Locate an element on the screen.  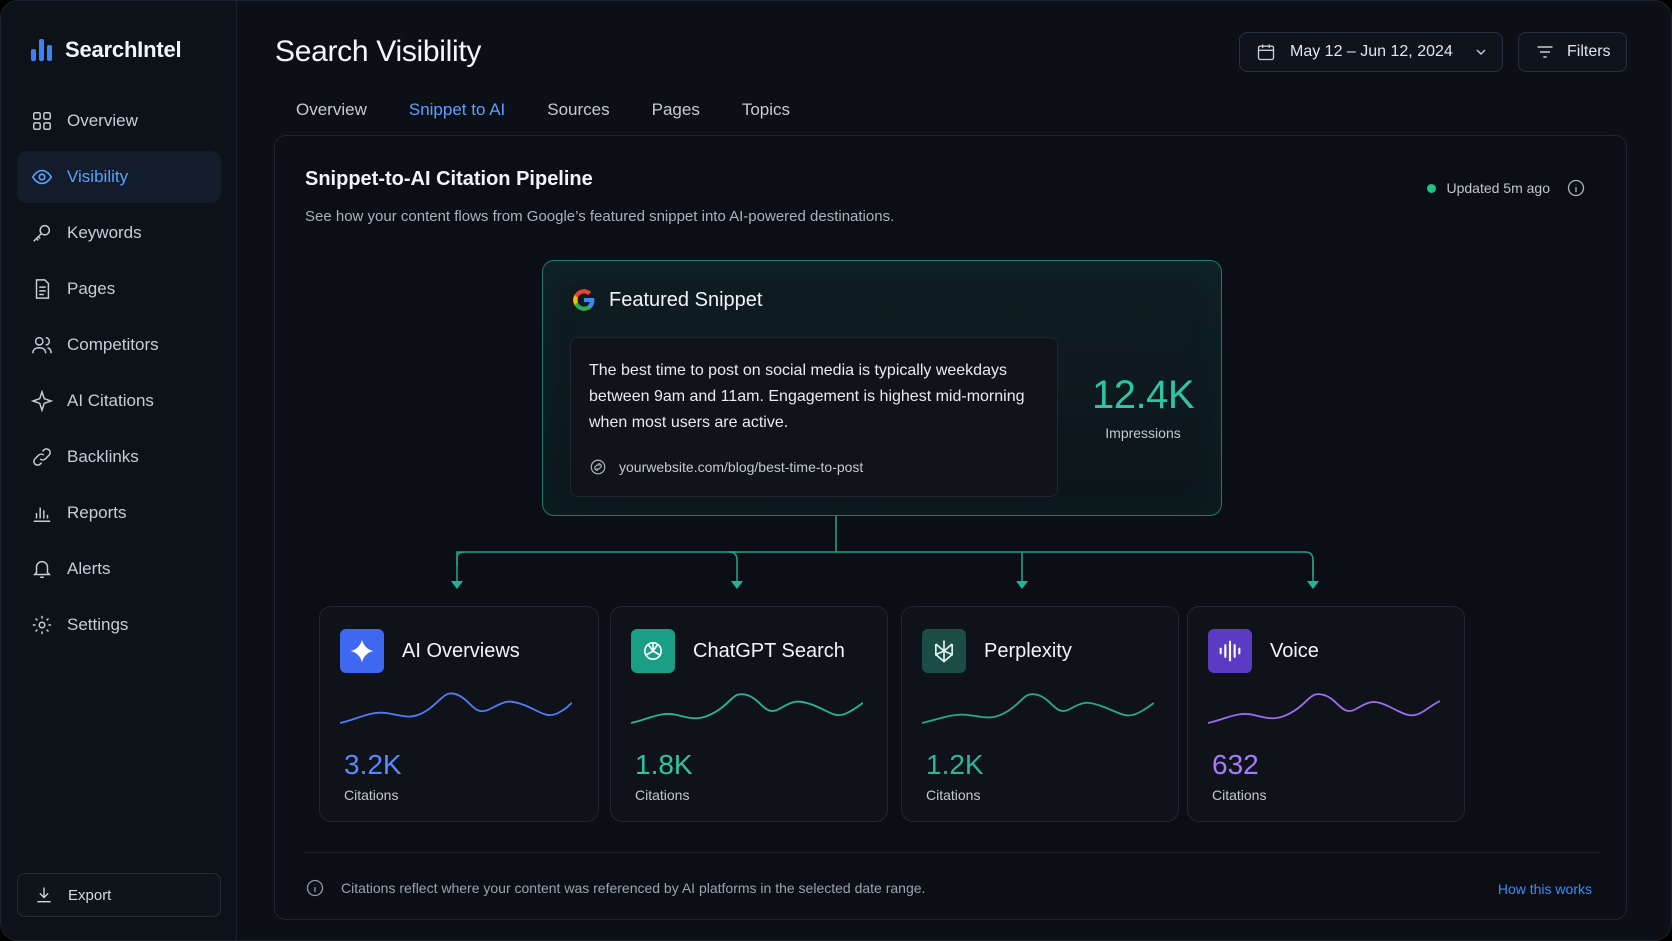
destination-header: Perplexity is located at coordinates (997, 651).